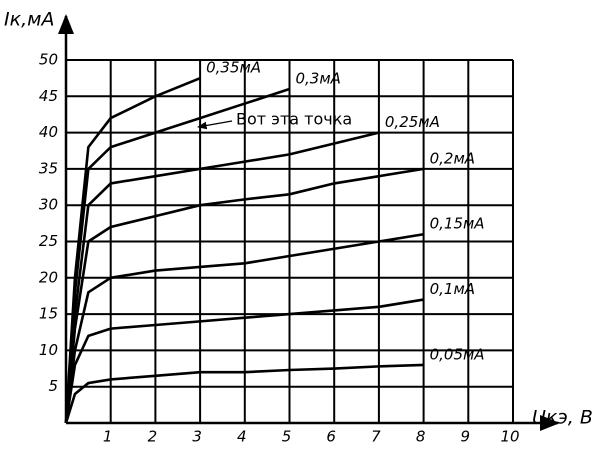 This screenshot has width=600, height=449. Describe the element at coordinates (48, 241) in the screenshot. I see `y-tick-label: 25` at that location.